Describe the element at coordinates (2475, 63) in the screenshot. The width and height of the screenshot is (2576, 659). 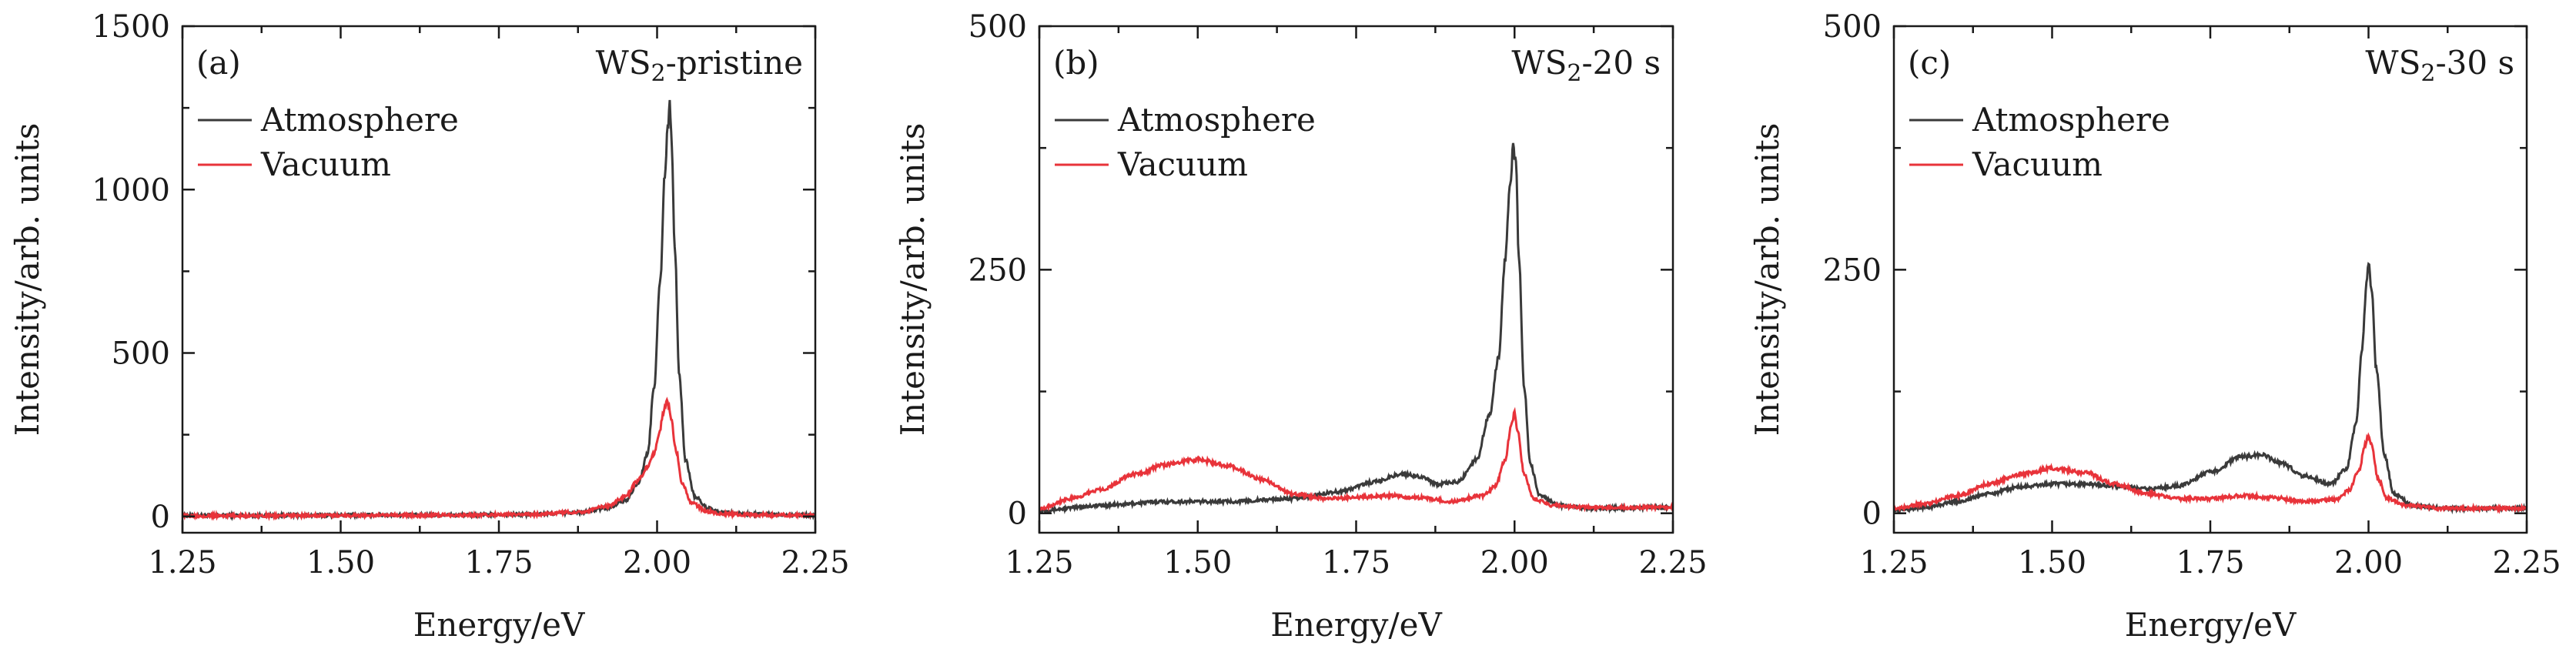
I see `sample-label-suffix: -30 s` at that location.